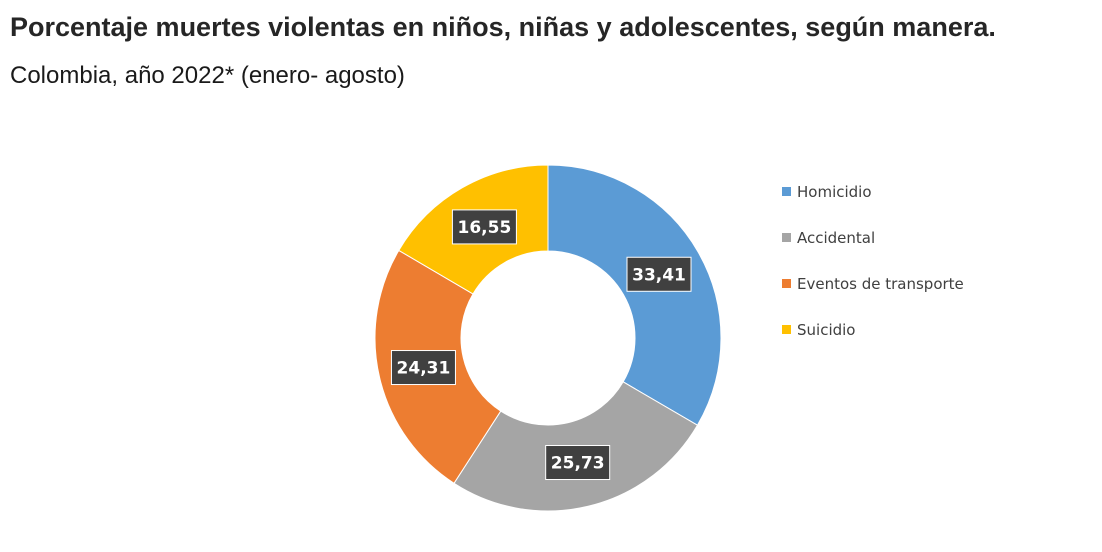 This screenshot has width=1102, height=552. I want to click on chart-subtitle: Colombia, año 2022* (enero- agosto), so click(207, 75).